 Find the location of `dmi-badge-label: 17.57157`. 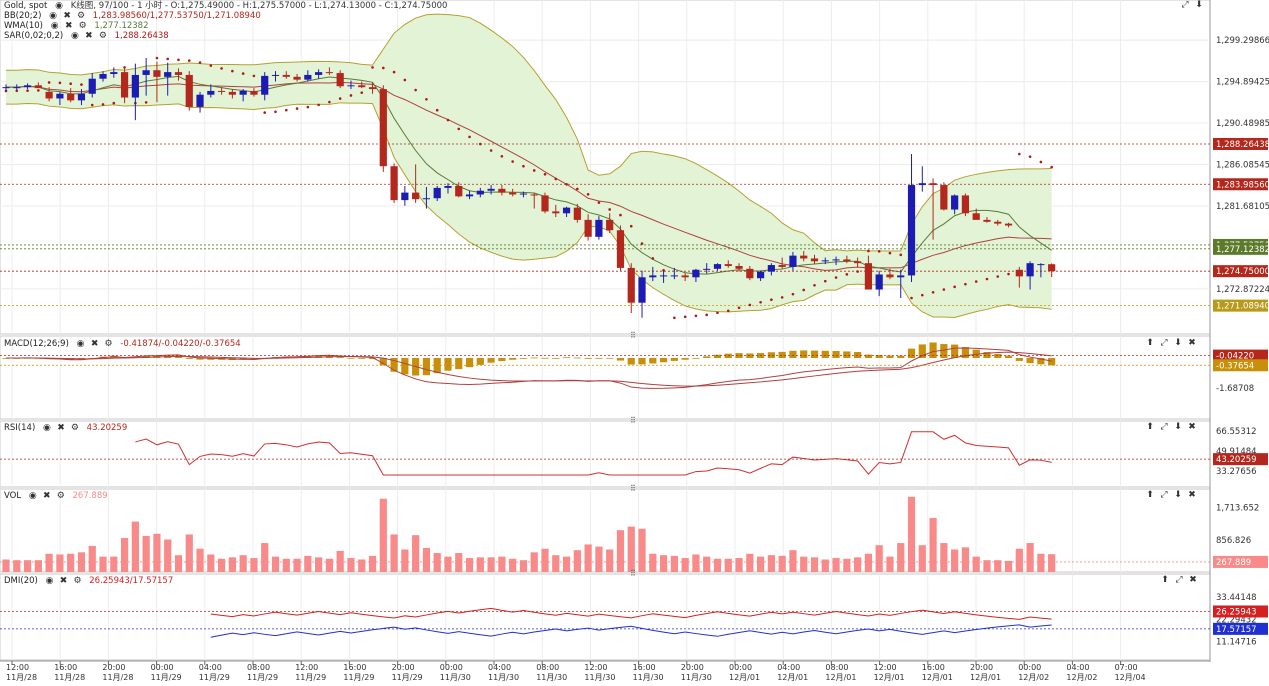

dmi-badge-label: 17.57157 is located at coordinates (1236, 630).